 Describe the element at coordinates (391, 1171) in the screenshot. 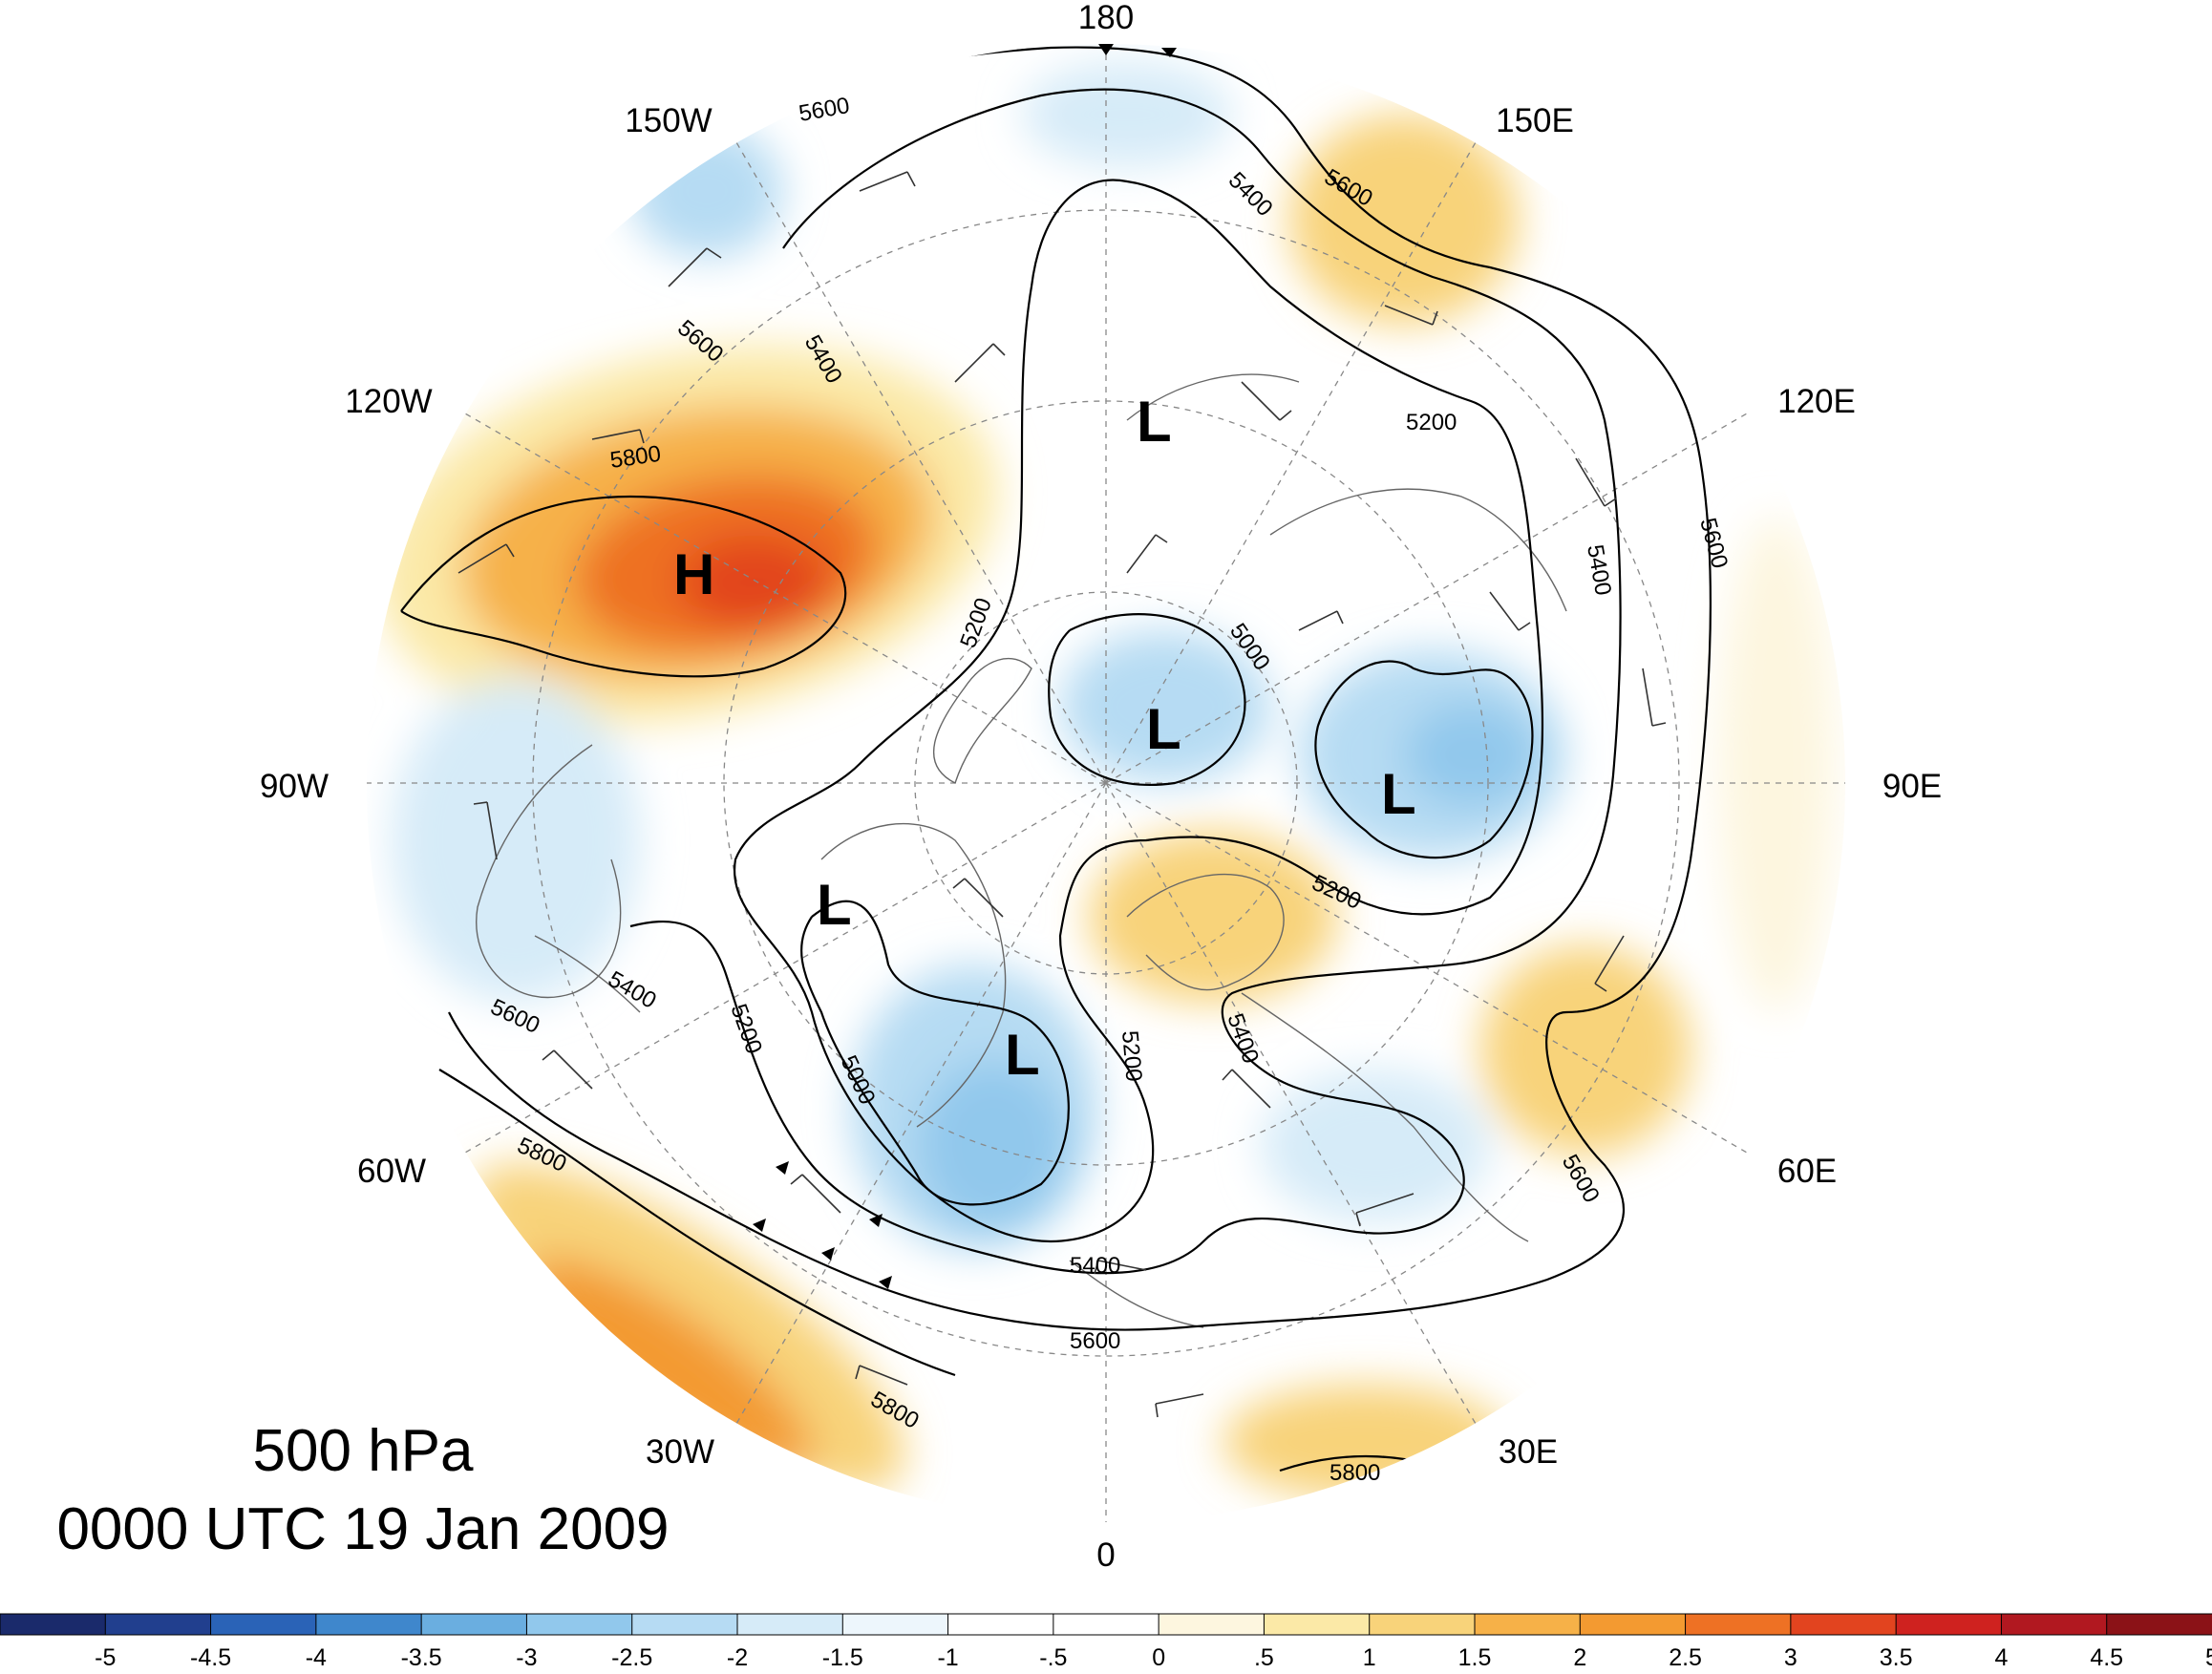

I see `lon-label-60w: 60W` at that location.